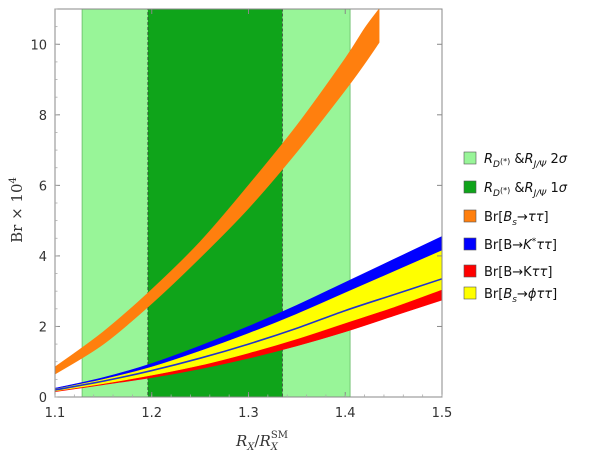 Image resolution: width=603 pixels, height=453 pixels. I want to click on x-tick-label: 1.1, so click(55, 413).